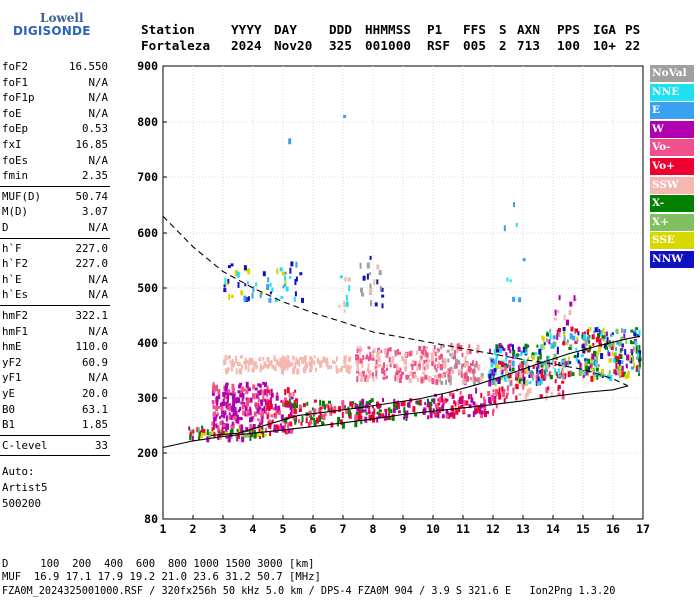 This screenshot has height=600, width=700. What do you see at coordinates (147, 66) in the screenshot?
I see `y-tick-label: 900` at bounding box center [147, 66].